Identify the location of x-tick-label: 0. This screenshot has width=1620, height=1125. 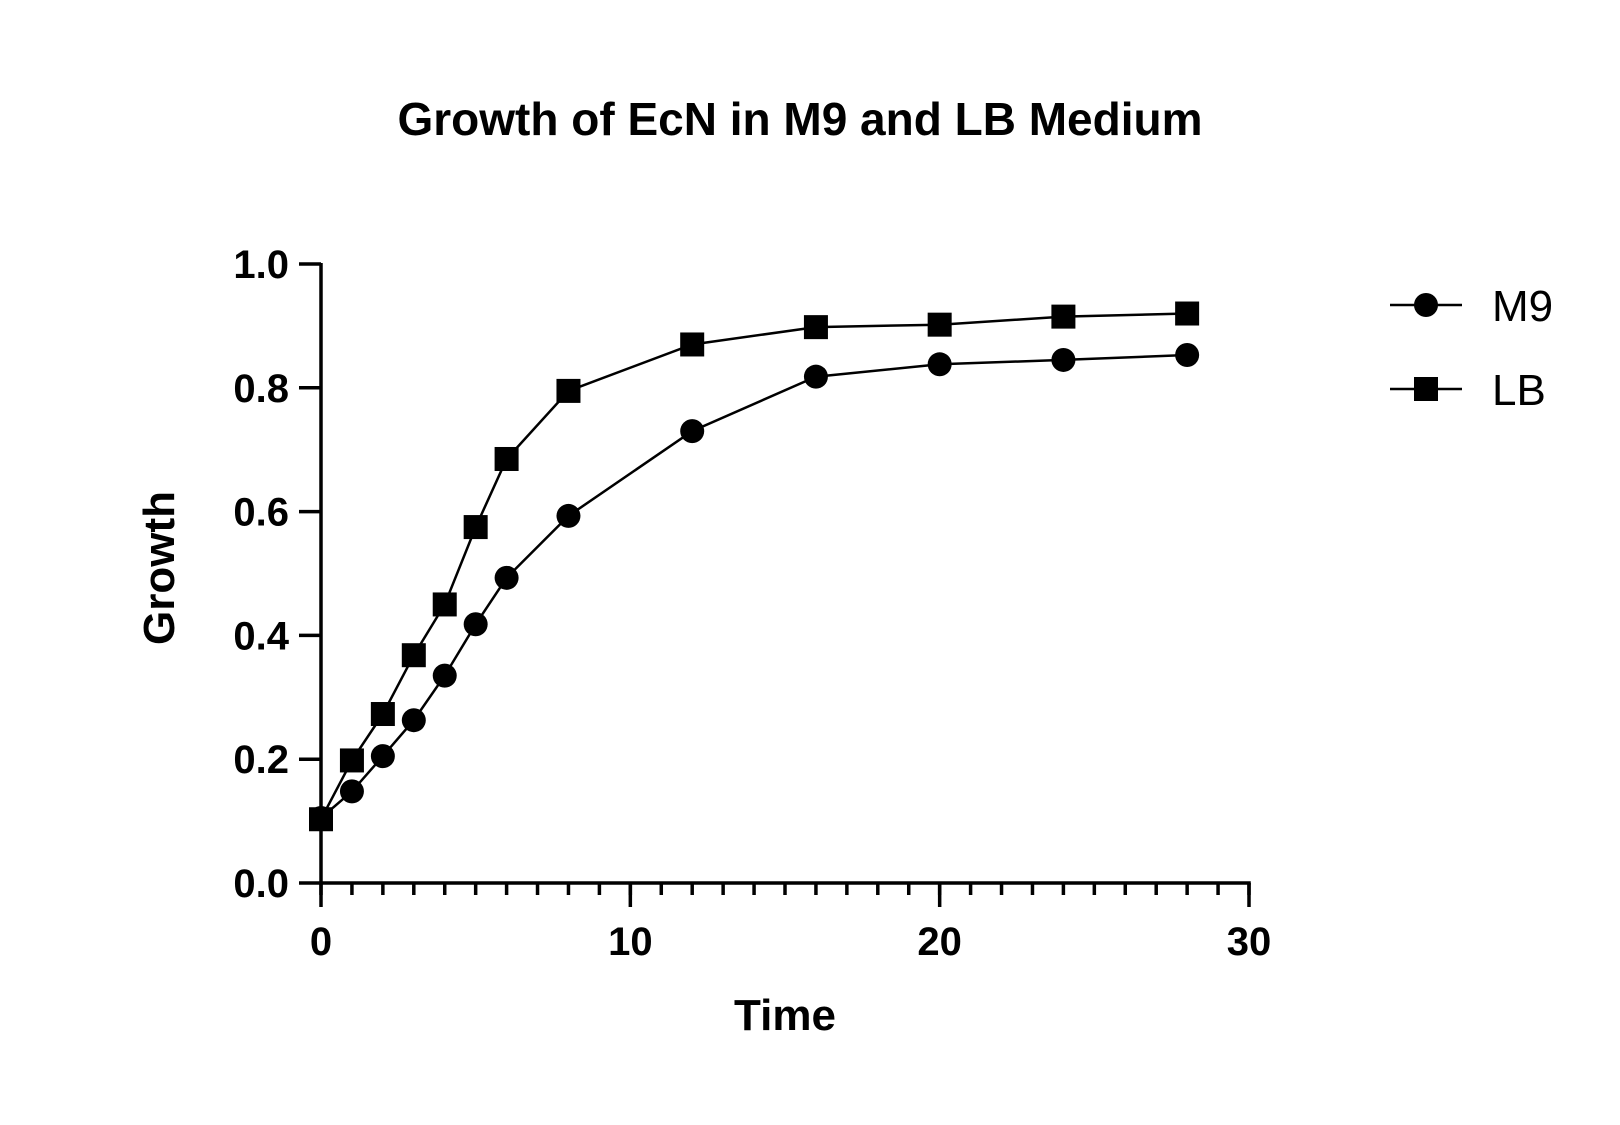
(321, 942).